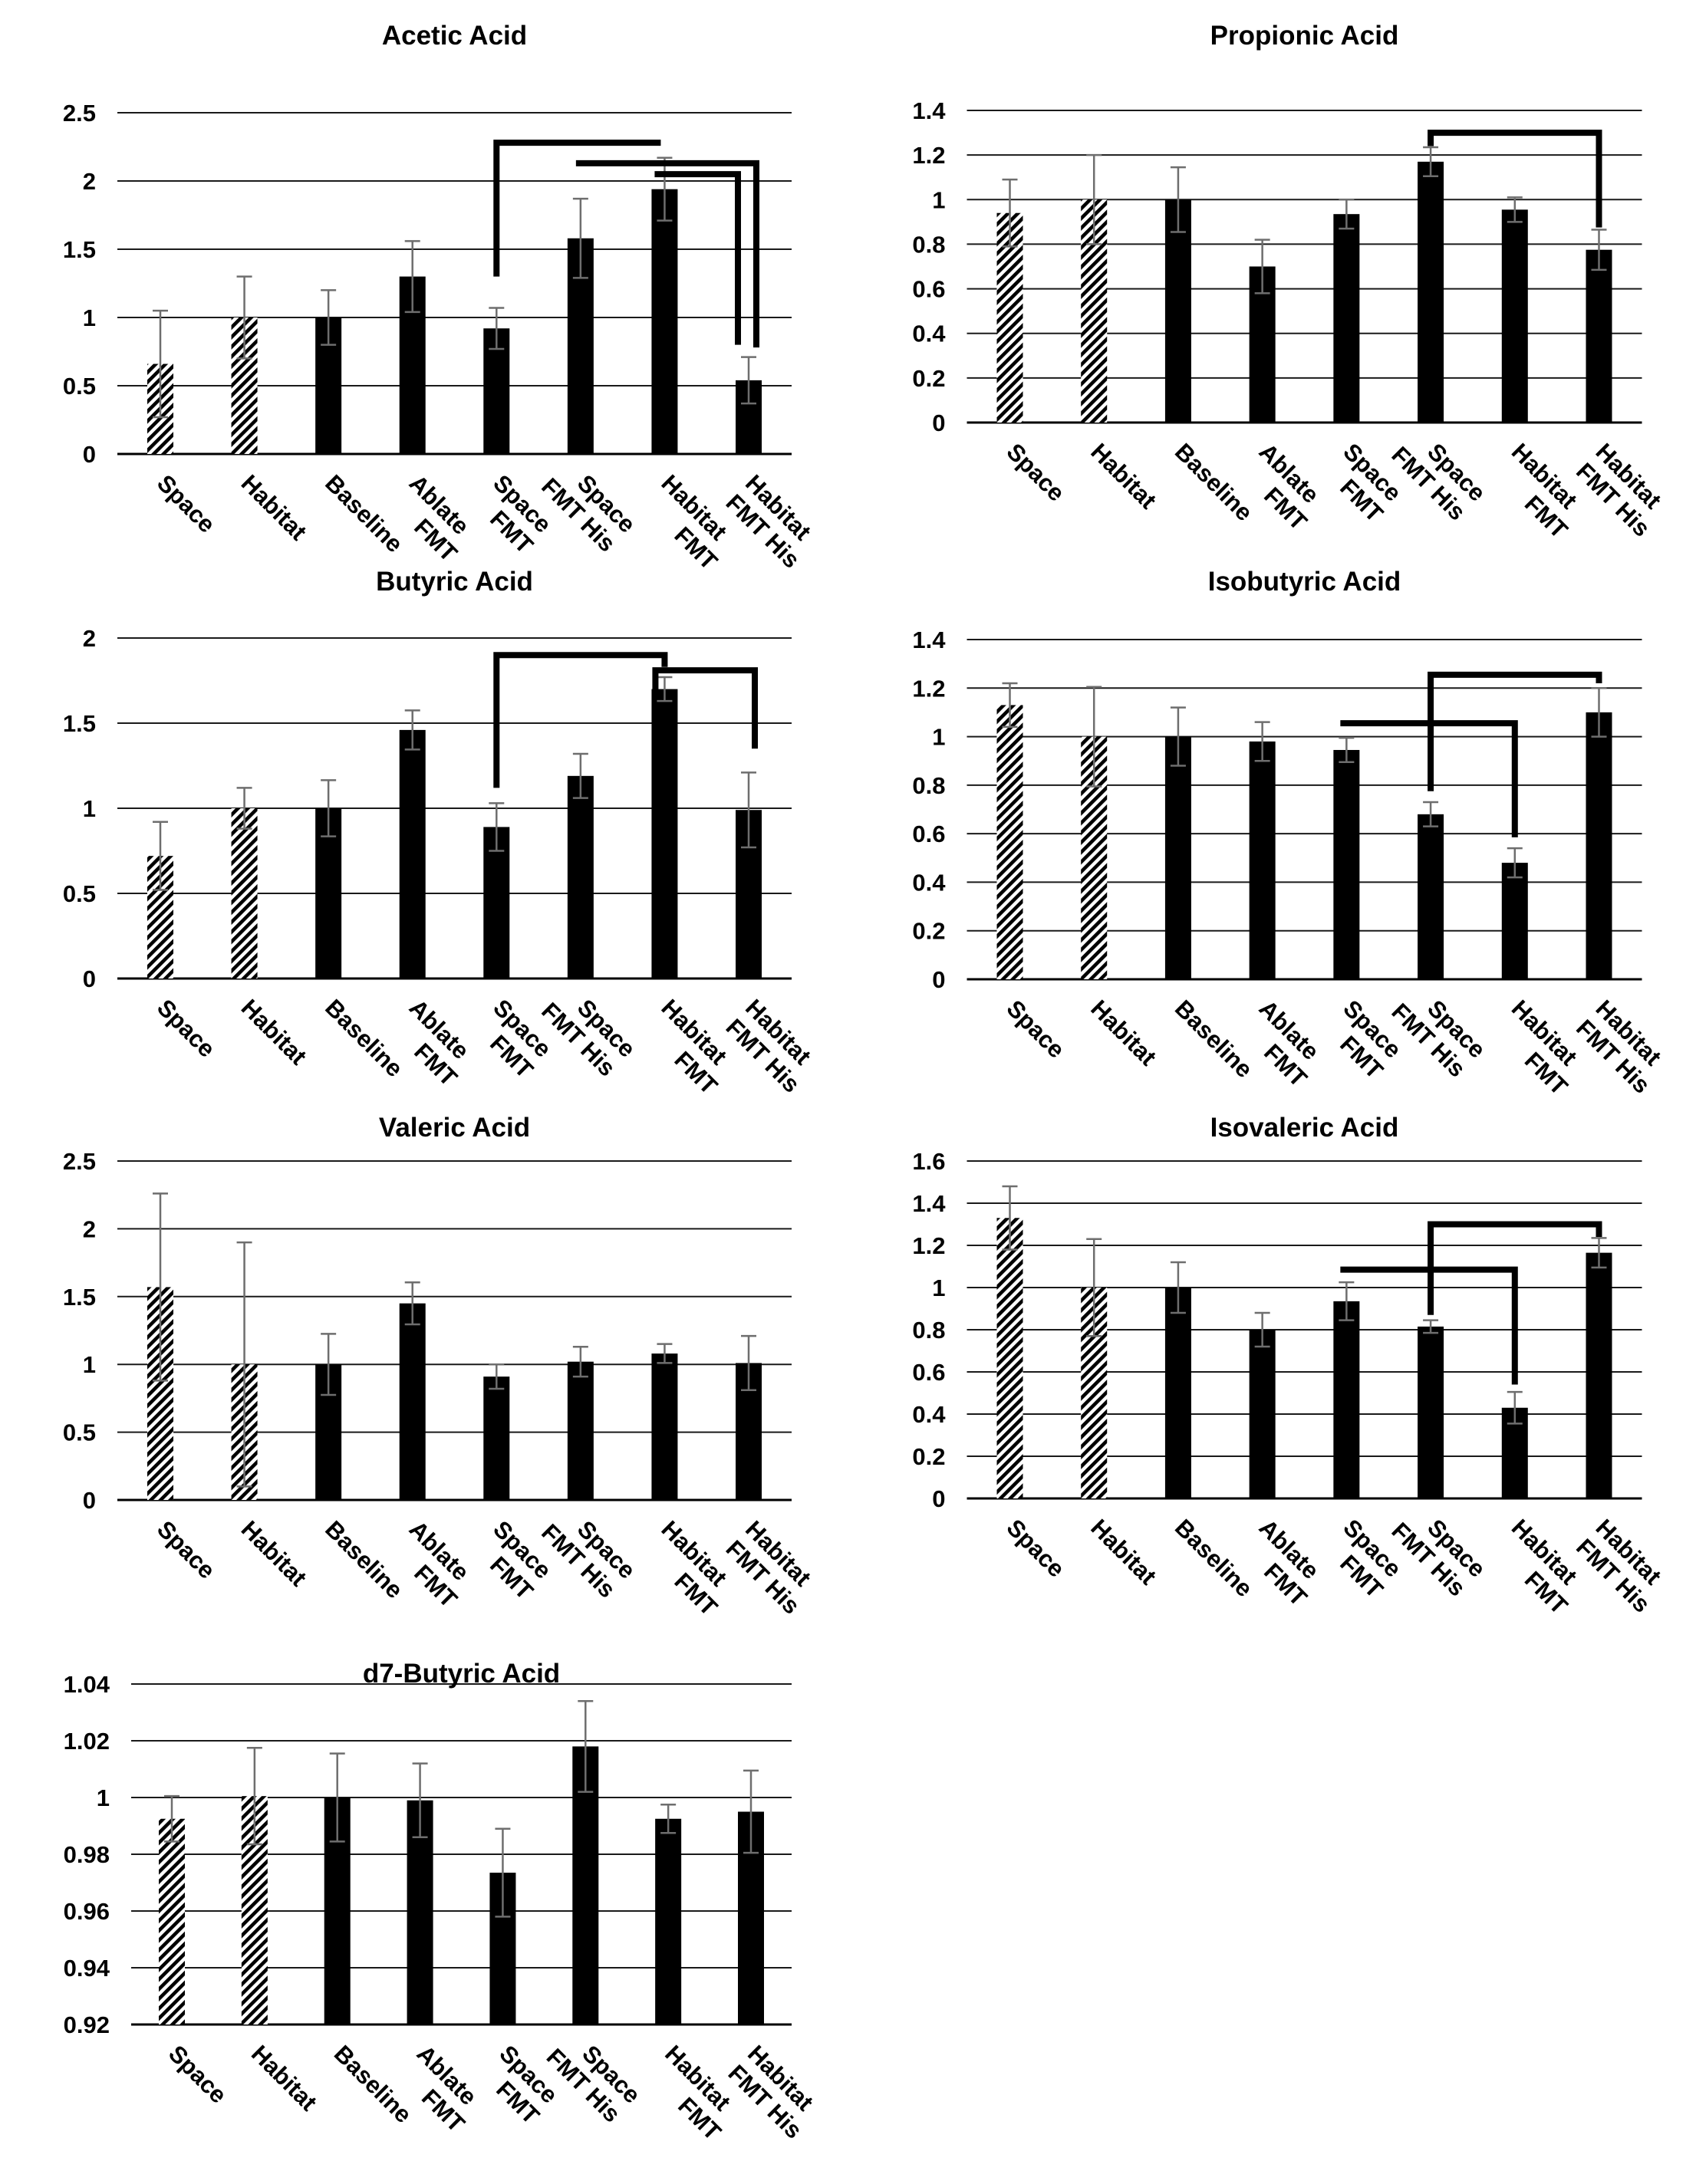  I want to click on chart-title: Isovaleric Acid, so click(1304, 1128).